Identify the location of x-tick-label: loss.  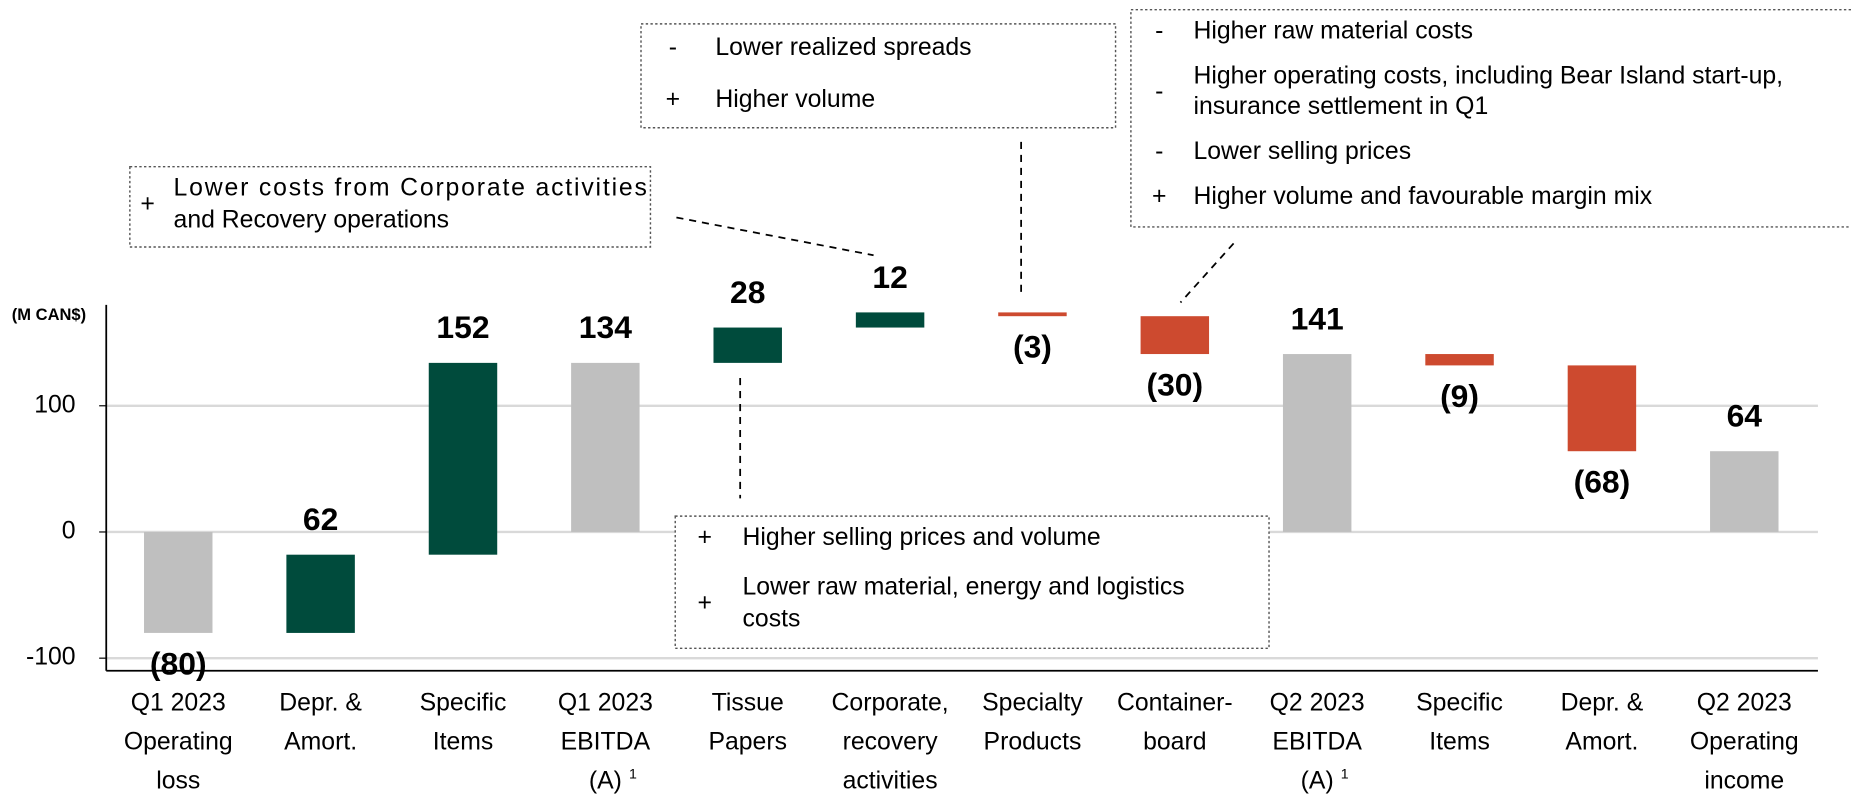
(178, 780).